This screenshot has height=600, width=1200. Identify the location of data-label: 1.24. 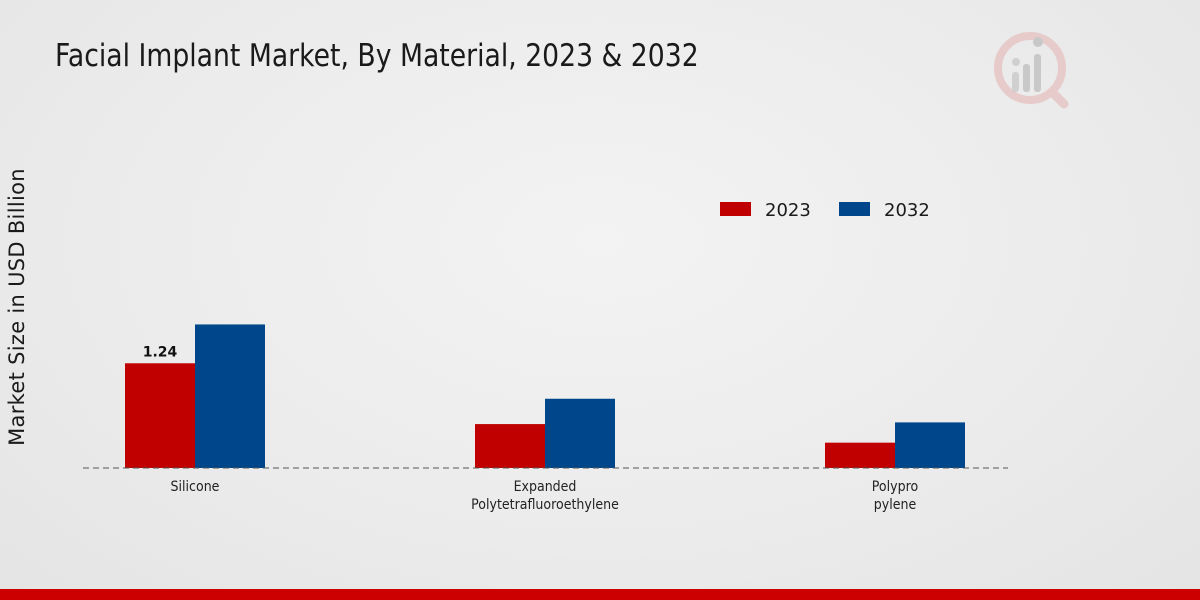
(160, 352).